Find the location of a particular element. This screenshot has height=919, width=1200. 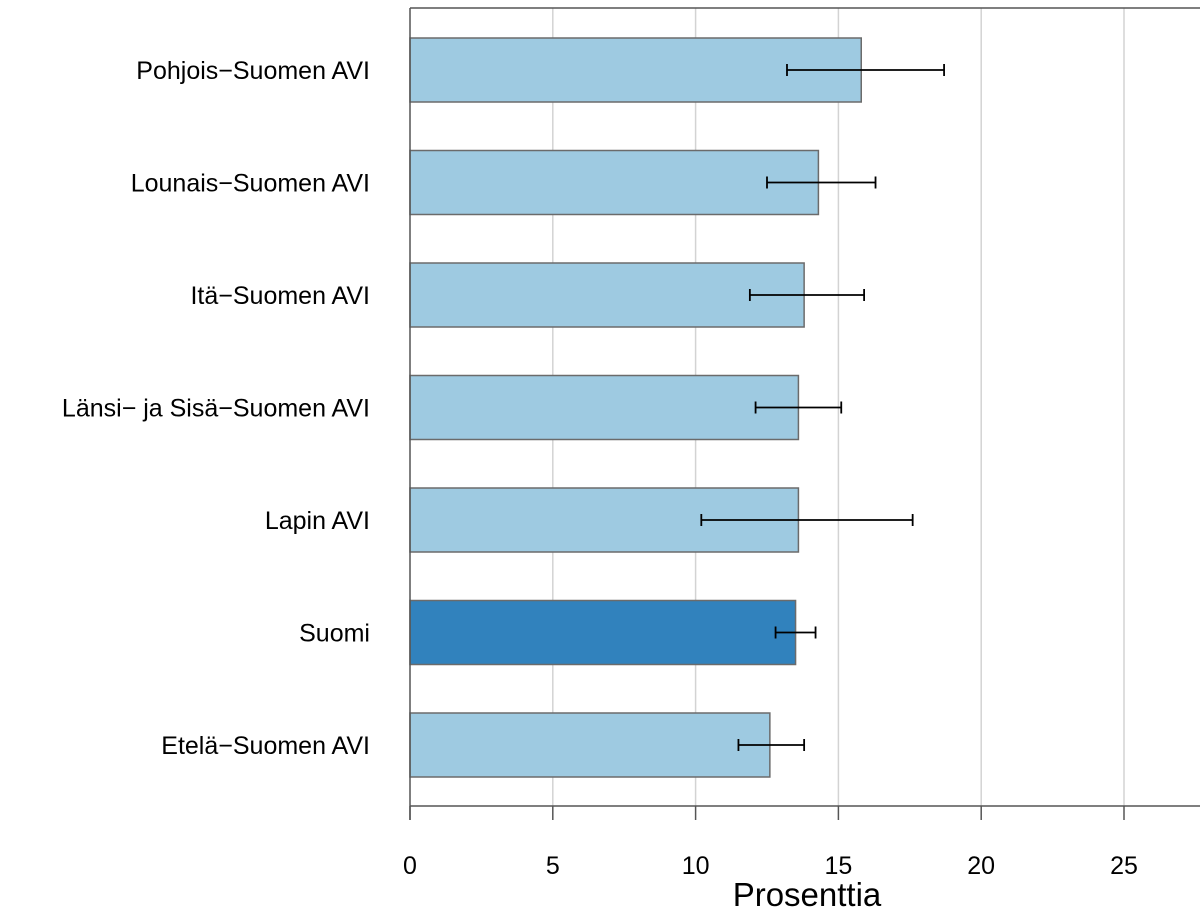

x-tick-label: 15 is located at coordinates (838, 866).